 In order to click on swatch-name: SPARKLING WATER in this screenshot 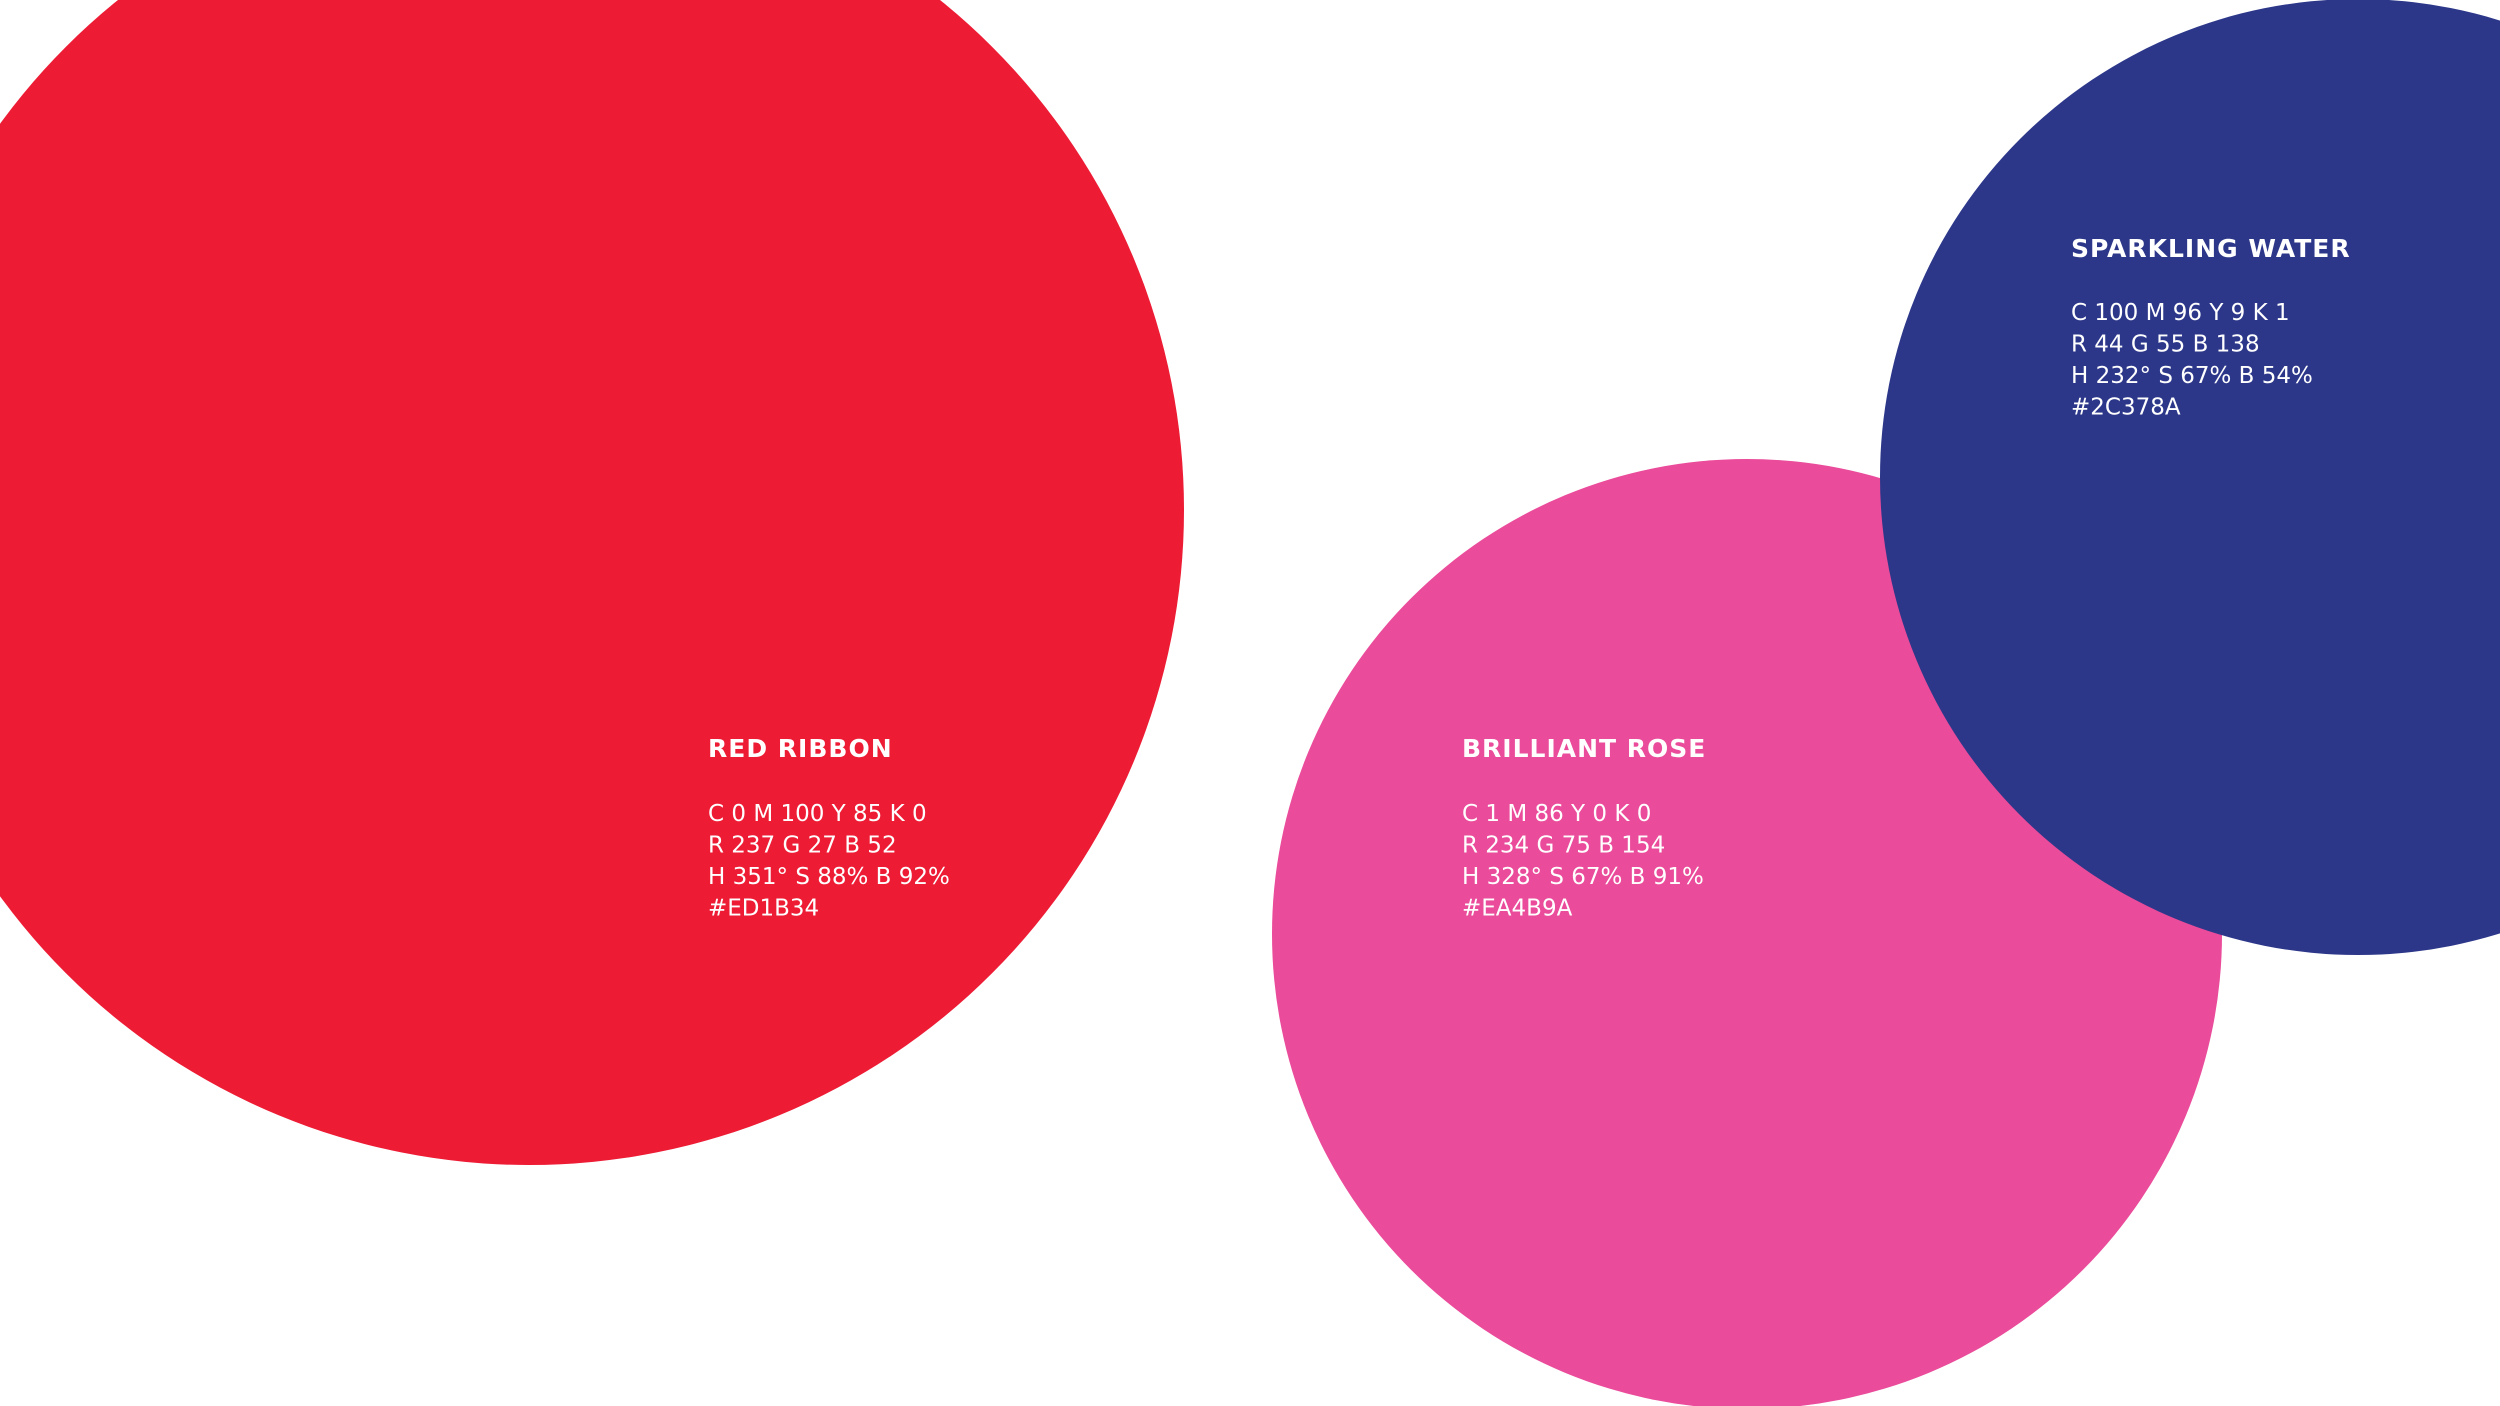, I will do `click(2211, 248)`.